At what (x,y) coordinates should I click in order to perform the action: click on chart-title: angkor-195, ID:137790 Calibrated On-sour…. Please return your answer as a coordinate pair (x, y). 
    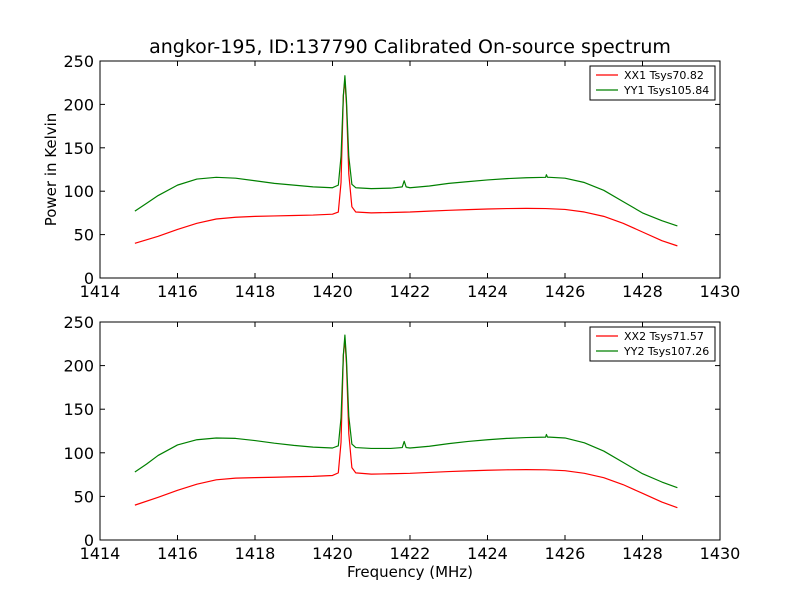
    Looking at the image, I should click on (410, 47).